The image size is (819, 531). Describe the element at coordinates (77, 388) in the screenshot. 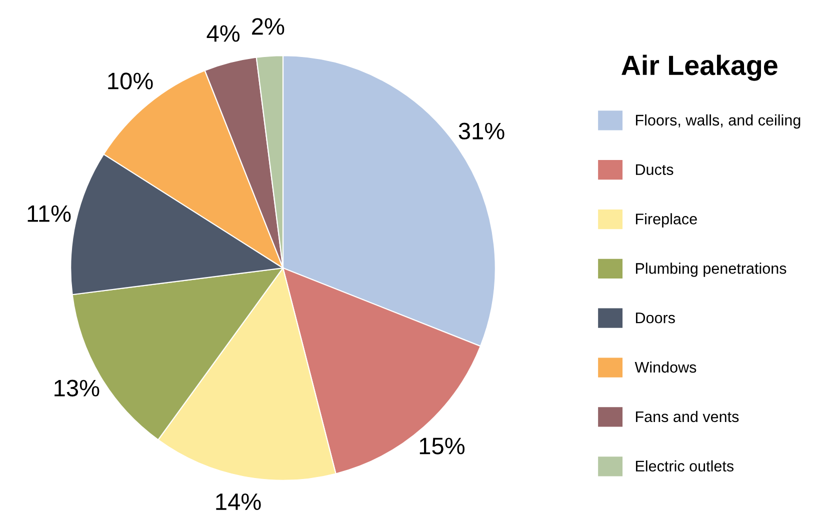

I see `data-label: 13%` at that location.